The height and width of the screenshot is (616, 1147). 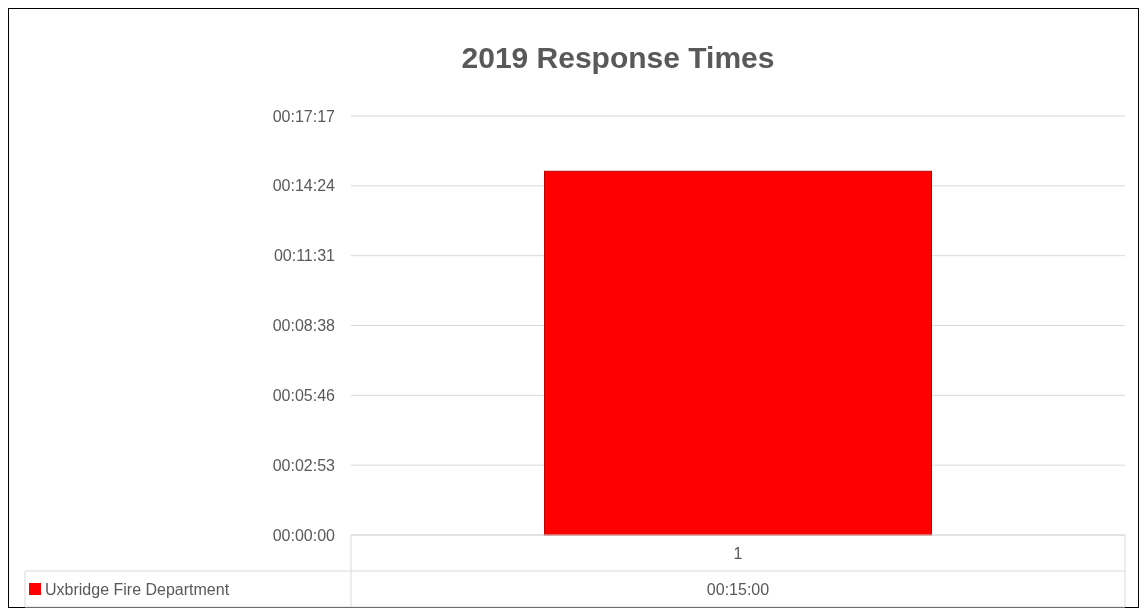 What do you see at coordinates (618, 57) in the screenshot?
I see `chart-title: 2019 Response Times` at bounding box center [618, 57].